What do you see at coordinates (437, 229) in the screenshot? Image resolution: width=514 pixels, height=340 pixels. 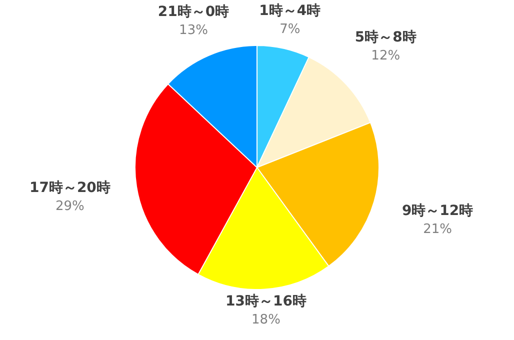 I see `data-label: 21%` at bounding box center [437, 229].